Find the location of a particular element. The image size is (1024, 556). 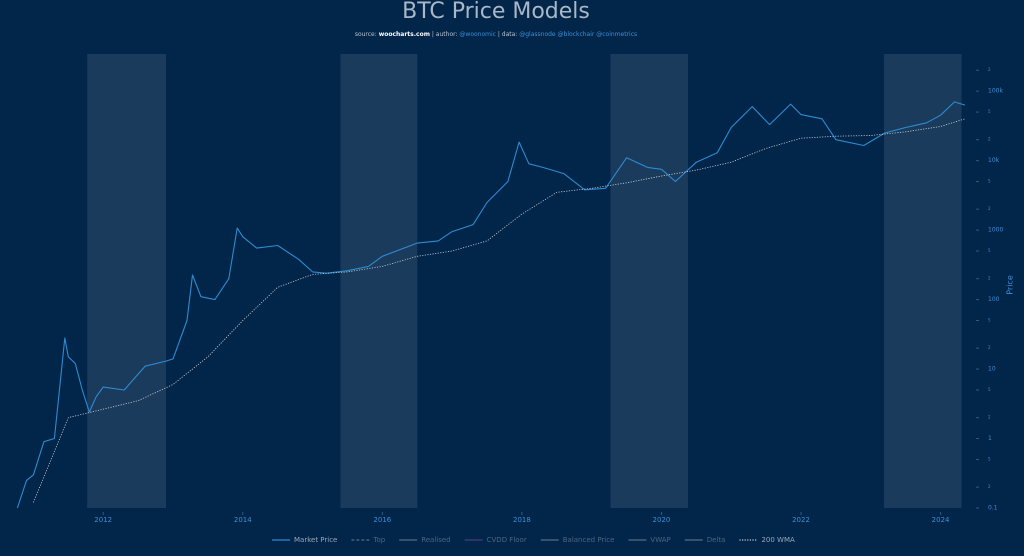

subtitle-part: | author: is located at coordinates (444, 34).